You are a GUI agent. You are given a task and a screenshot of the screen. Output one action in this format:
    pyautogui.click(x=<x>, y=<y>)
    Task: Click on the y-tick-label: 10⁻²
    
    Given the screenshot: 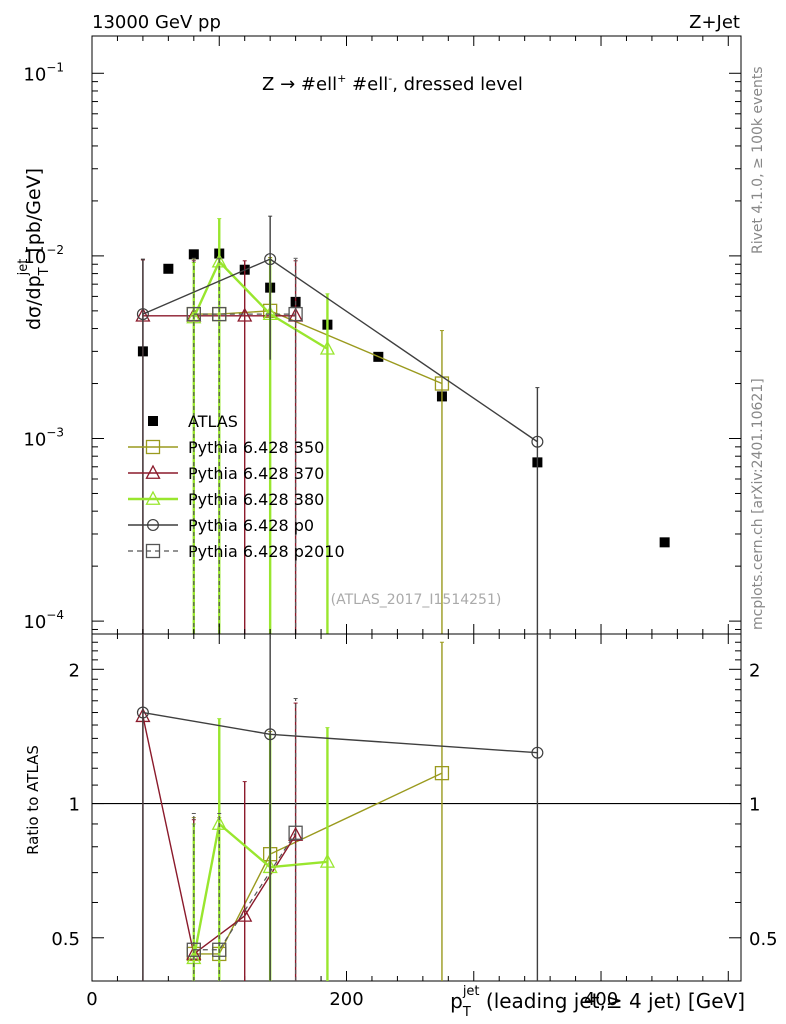 What is the action you would take?
    pyautogui.click(x=43, y=255)
    